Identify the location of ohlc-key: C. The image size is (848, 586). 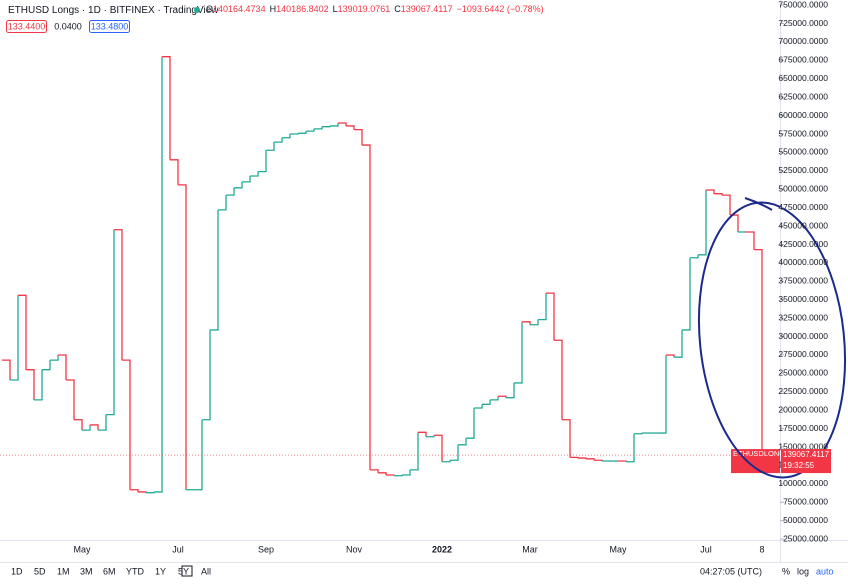
(397, 9).